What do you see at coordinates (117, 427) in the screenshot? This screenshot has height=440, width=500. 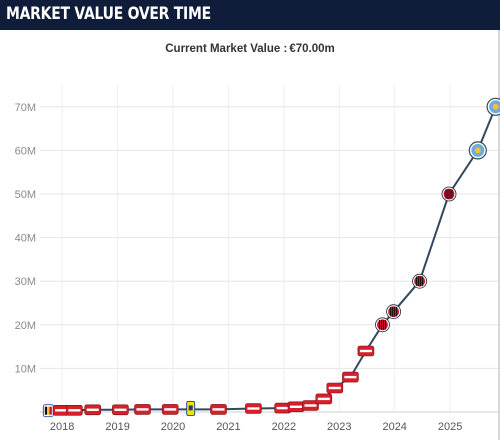 I see `x-tick-label: 2019` at bounding box center [117, 427].